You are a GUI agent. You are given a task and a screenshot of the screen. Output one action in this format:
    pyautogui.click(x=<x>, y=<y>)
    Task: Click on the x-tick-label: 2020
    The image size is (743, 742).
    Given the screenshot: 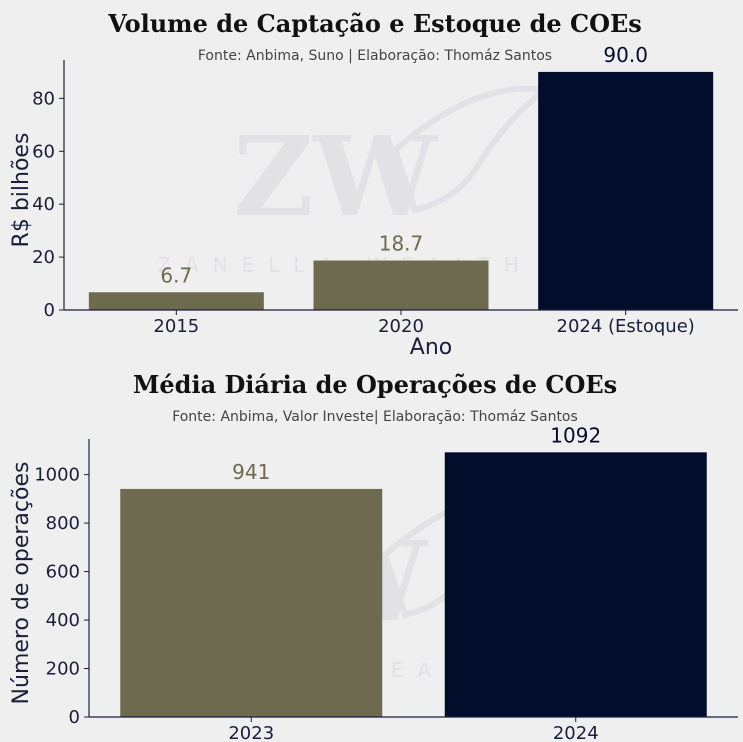 What is the action you would take?
    pyautogui.click(x=401, y=326)
    